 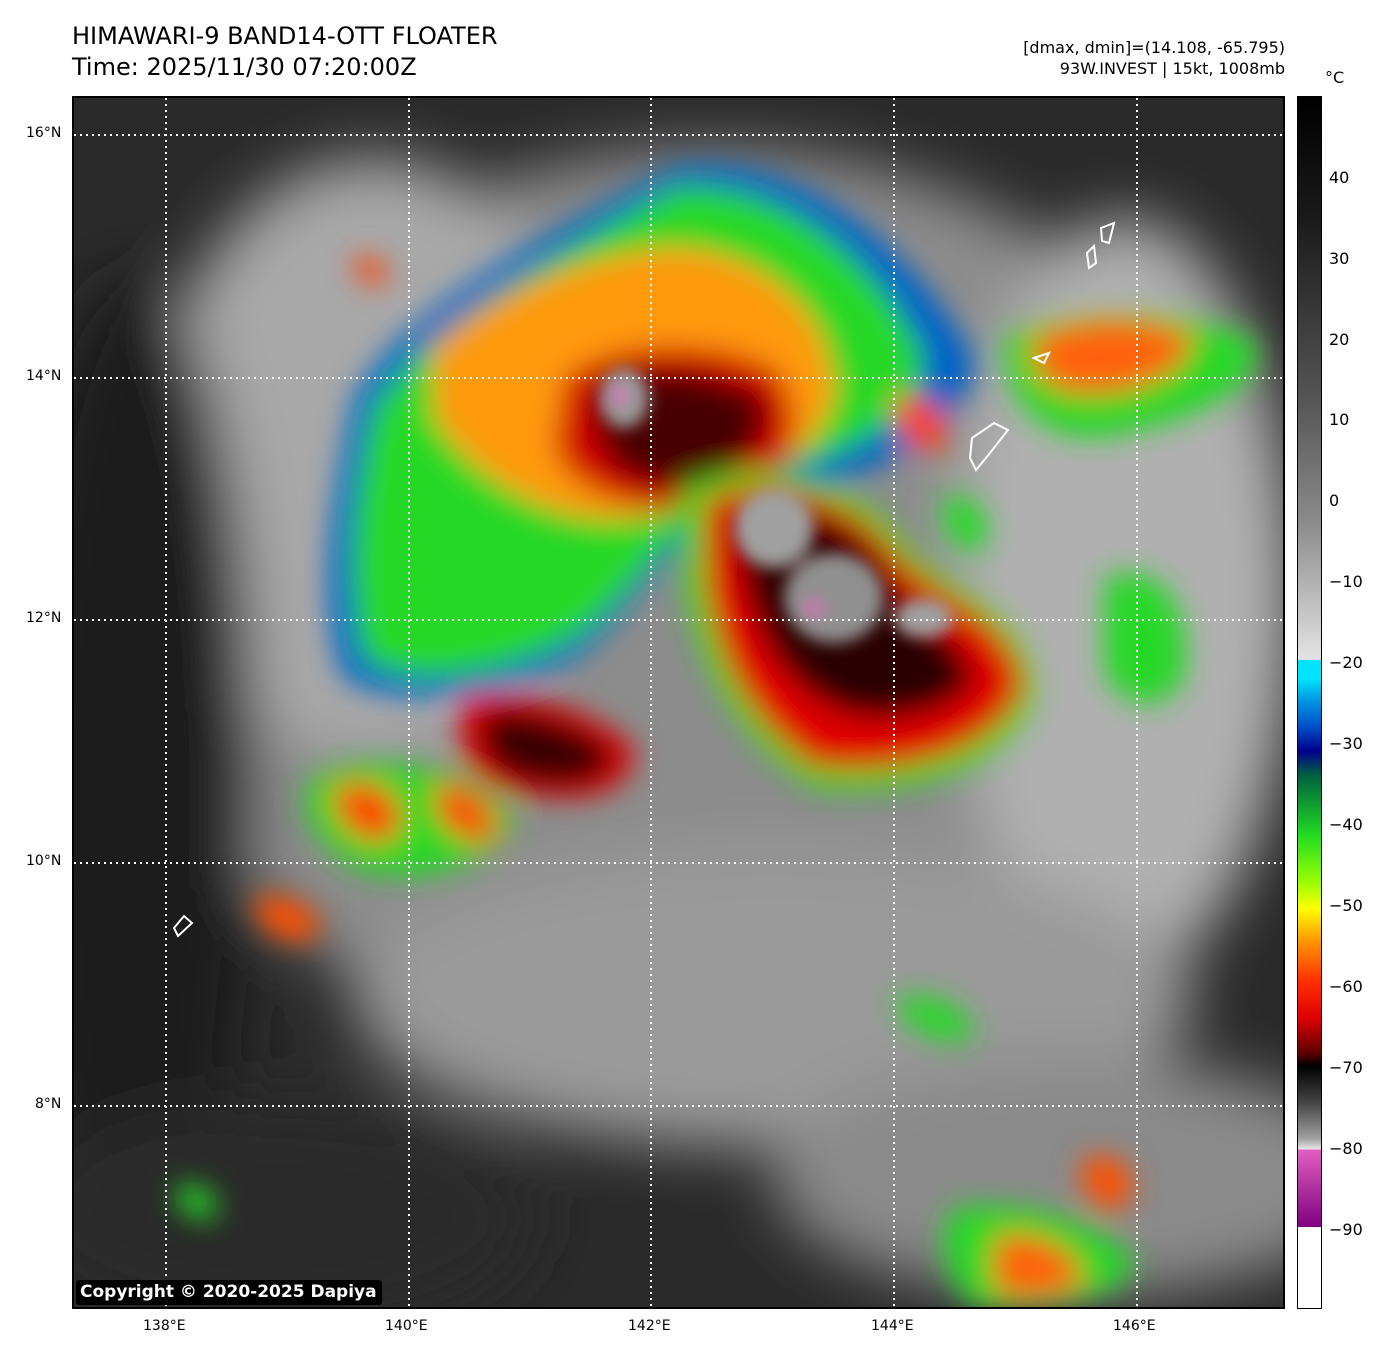 What do you see at coordinates (776, 505) in the screenshot?
I see `overshooting-tops` at bounding box center [776, 505].